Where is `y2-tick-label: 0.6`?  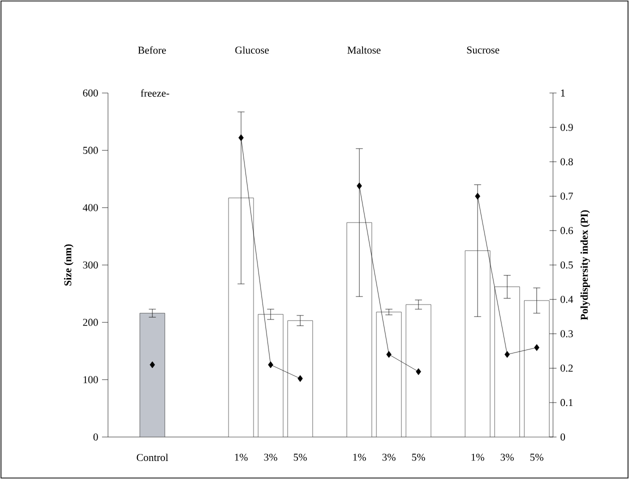
y2-tick-label: 0.6 is located at coordinates (566, 230).